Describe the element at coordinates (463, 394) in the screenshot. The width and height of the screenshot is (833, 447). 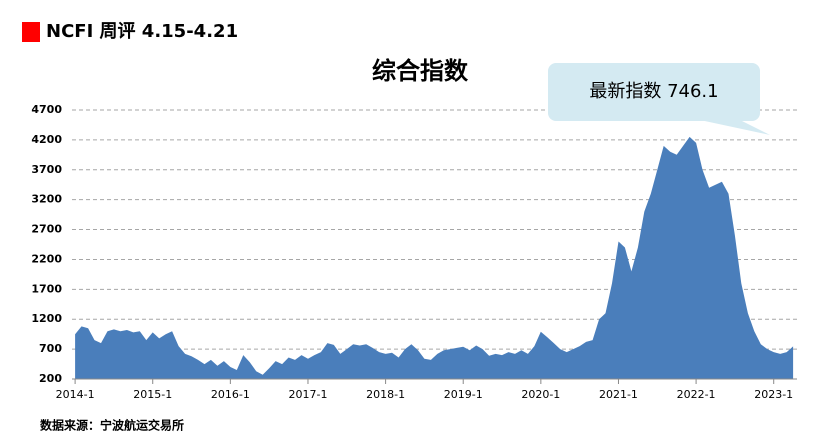
I see `x-tick-label: 2019-1` at that location.